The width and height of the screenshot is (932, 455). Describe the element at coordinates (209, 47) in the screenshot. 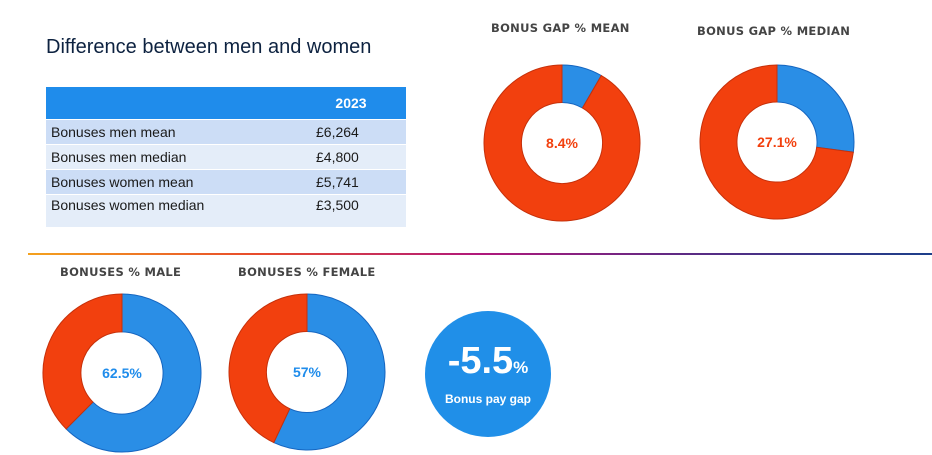

I see `page-title: Difference between men and women` at that location.